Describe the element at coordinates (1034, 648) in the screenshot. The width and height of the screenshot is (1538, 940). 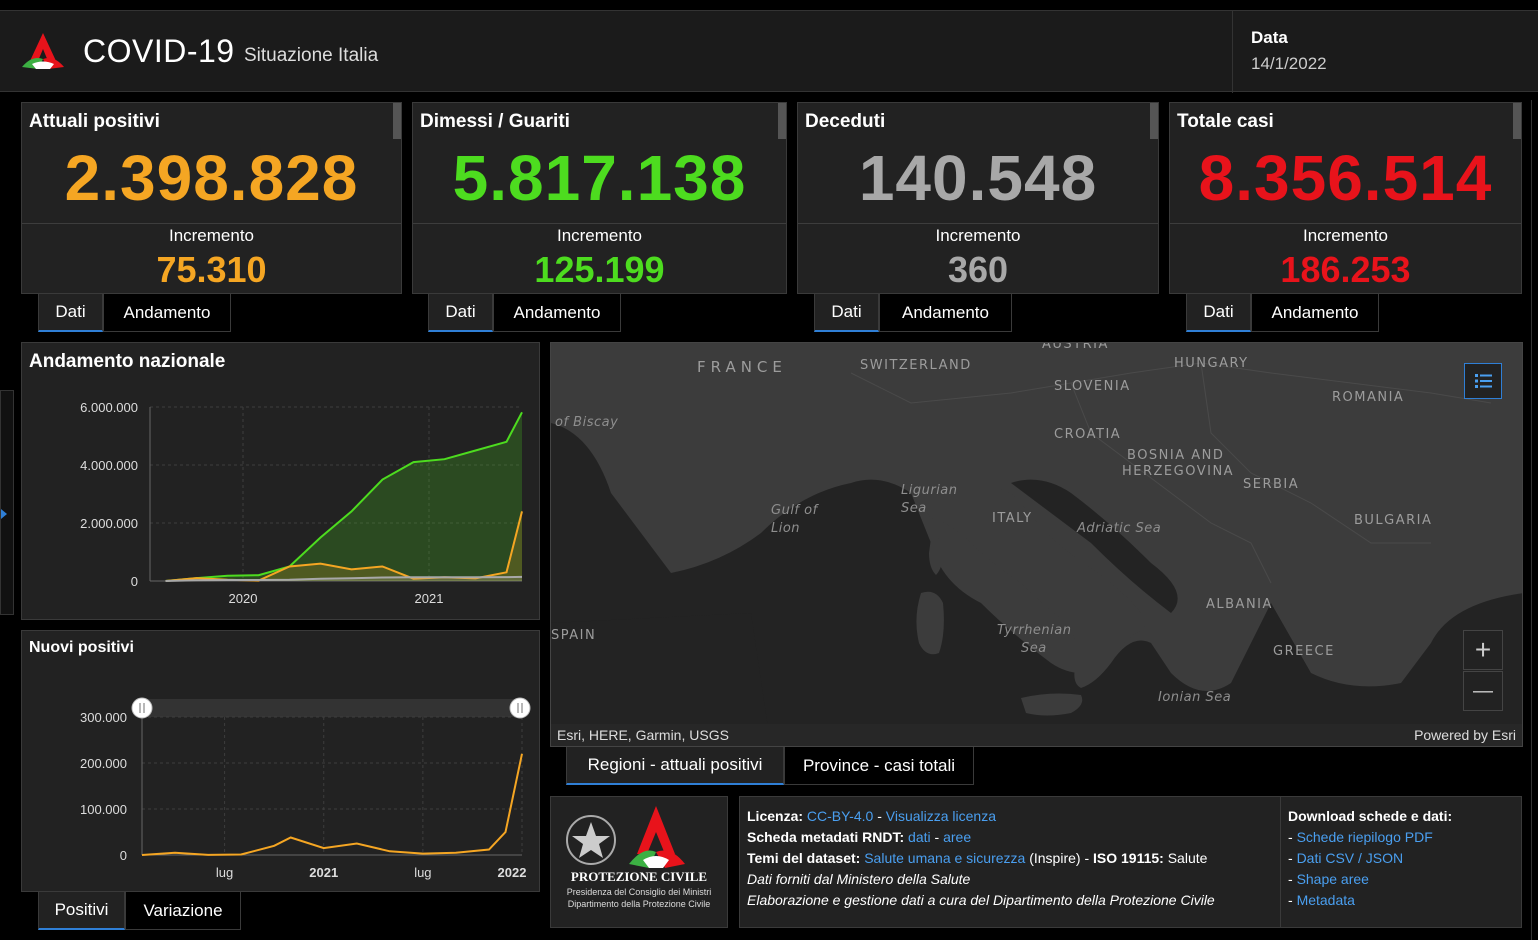
I see `map-label-tyrrhenian-sea: Sea` at that location.